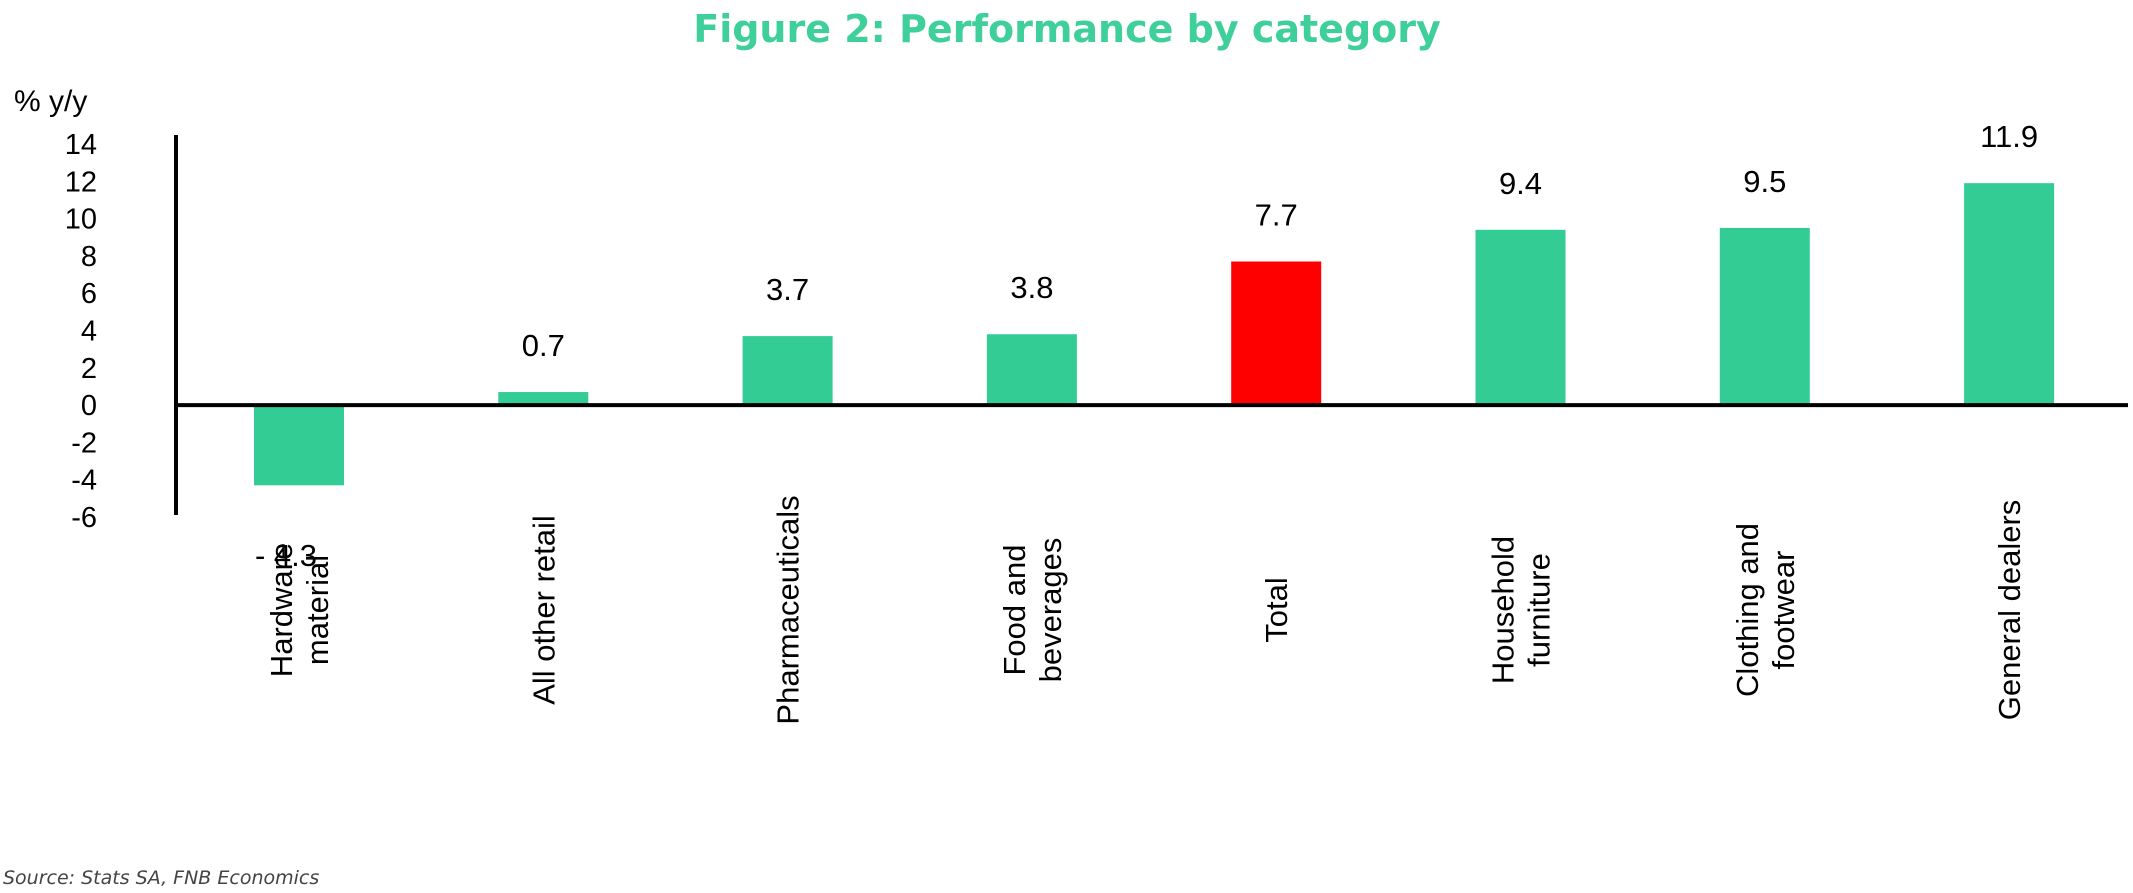  Describe the element at coordinates (84, 443) in the screenshot. I see `y-tick-label: -2` at that location.